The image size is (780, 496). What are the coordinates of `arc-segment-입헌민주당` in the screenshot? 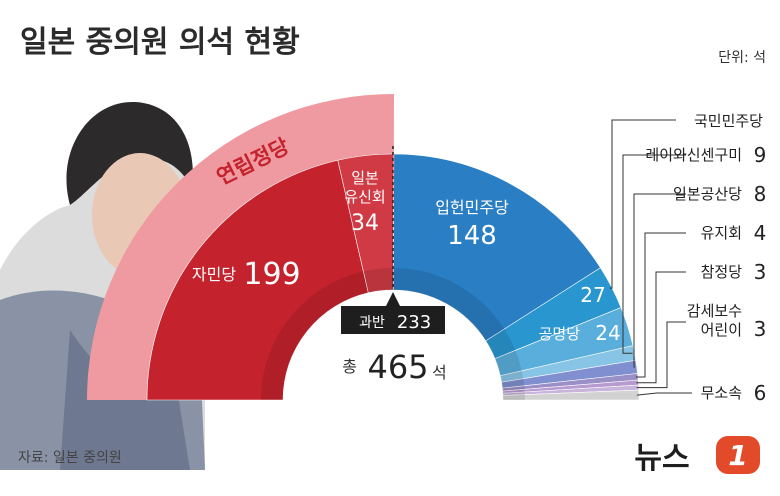 It's located at (497, 247).